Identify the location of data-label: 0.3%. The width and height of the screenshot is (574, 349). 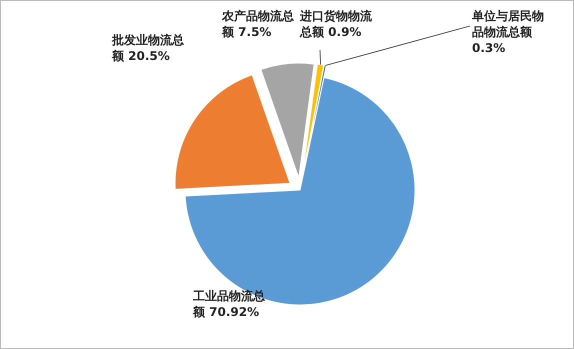
(489, 48).